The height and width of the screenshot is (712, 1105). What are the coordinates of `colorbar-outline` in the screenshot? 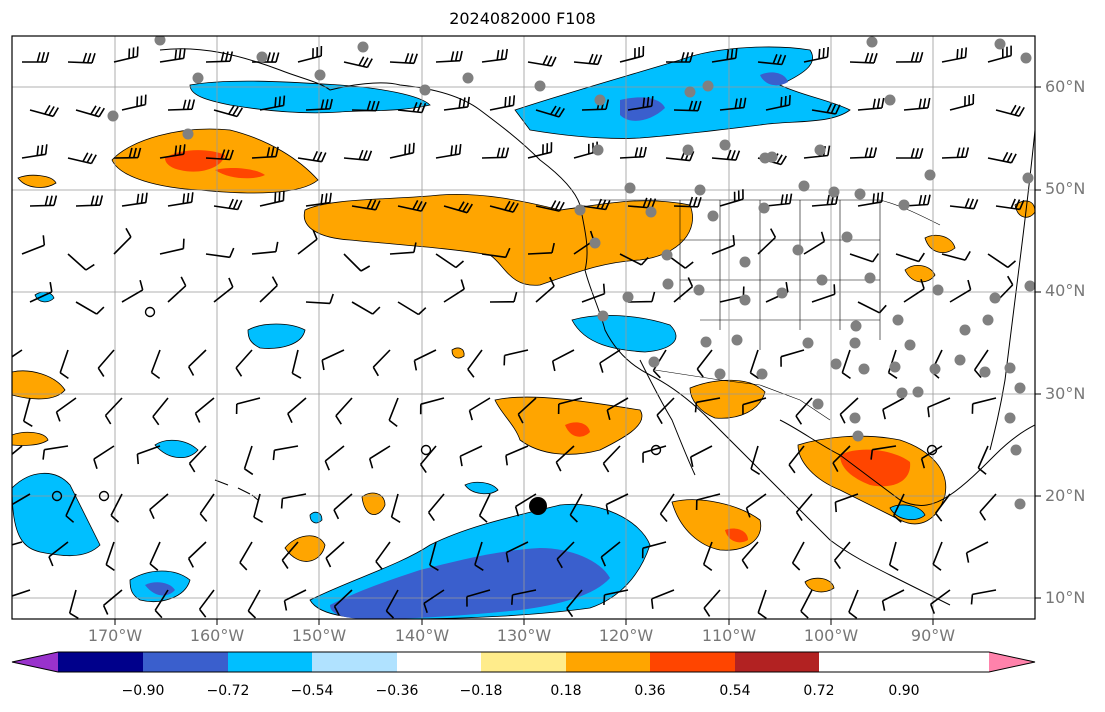 It's located at (523, 662).